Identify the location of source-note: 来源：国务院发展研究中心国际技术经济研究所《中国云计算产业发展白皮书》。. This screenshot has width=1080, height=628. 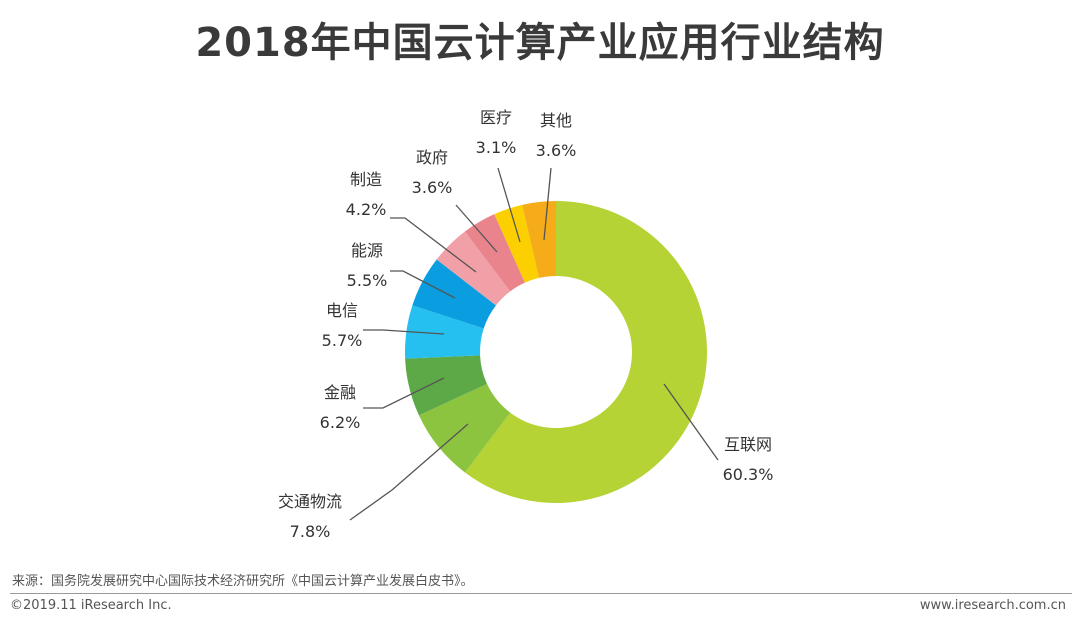
(243, 581).